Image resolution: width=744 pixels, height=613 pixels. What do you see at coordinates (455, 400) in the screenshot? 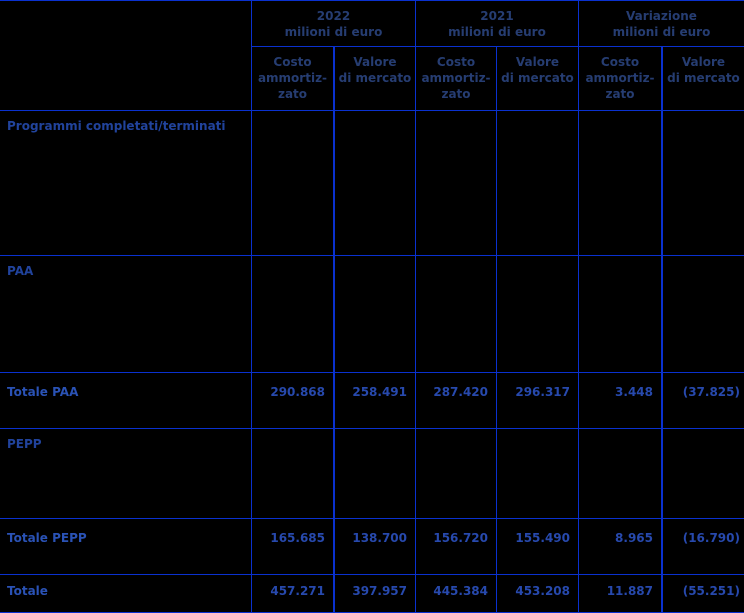
I see `cell-2021-costo: 287.420` at bounding box center [455, 400].